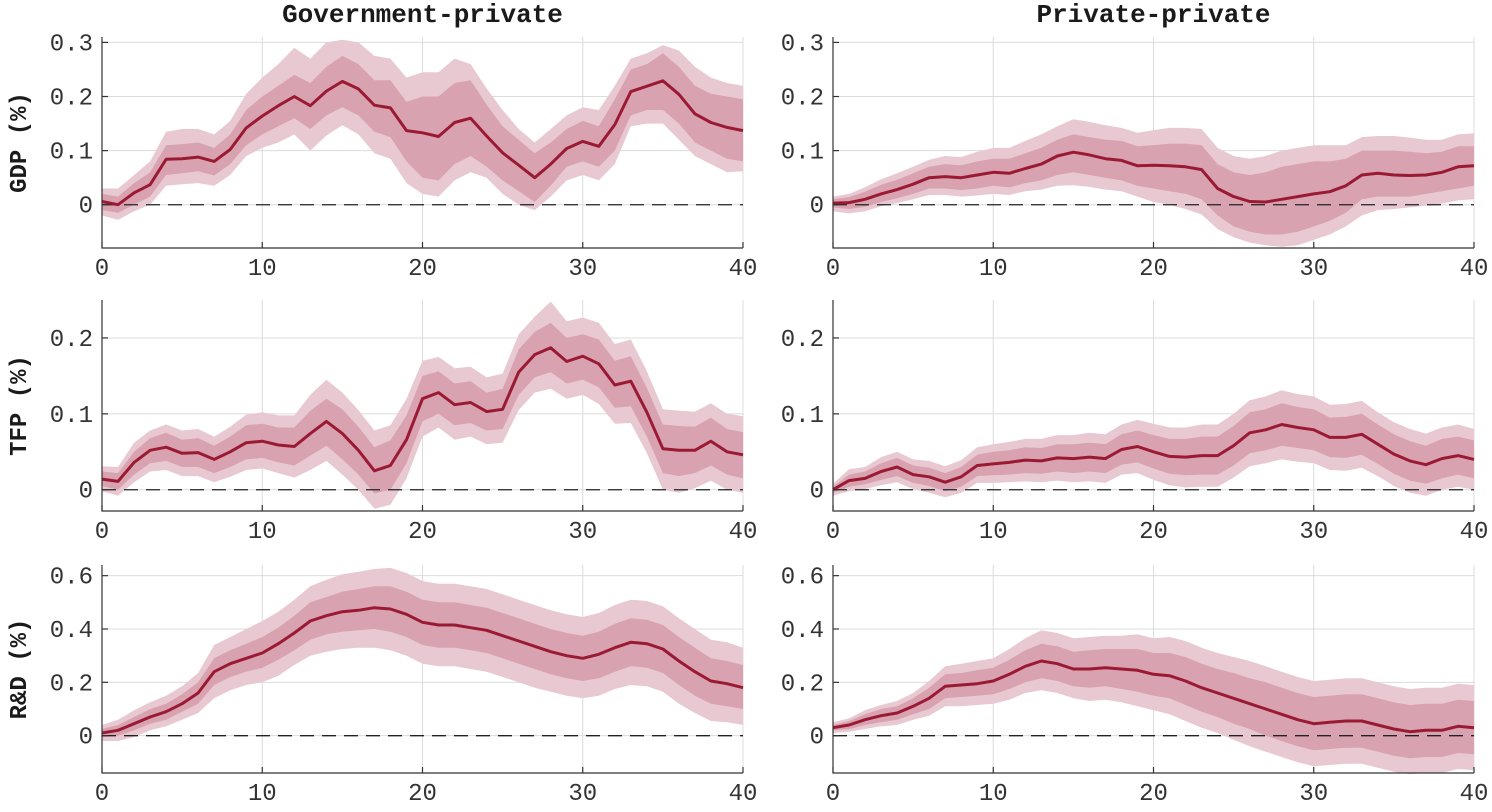 The height and width of the screenshot is (812, 1492). What do you see at coordinates (422, 15) in the screenshot?
I see `column-title: Government-private` at bounding box center [422, 15].